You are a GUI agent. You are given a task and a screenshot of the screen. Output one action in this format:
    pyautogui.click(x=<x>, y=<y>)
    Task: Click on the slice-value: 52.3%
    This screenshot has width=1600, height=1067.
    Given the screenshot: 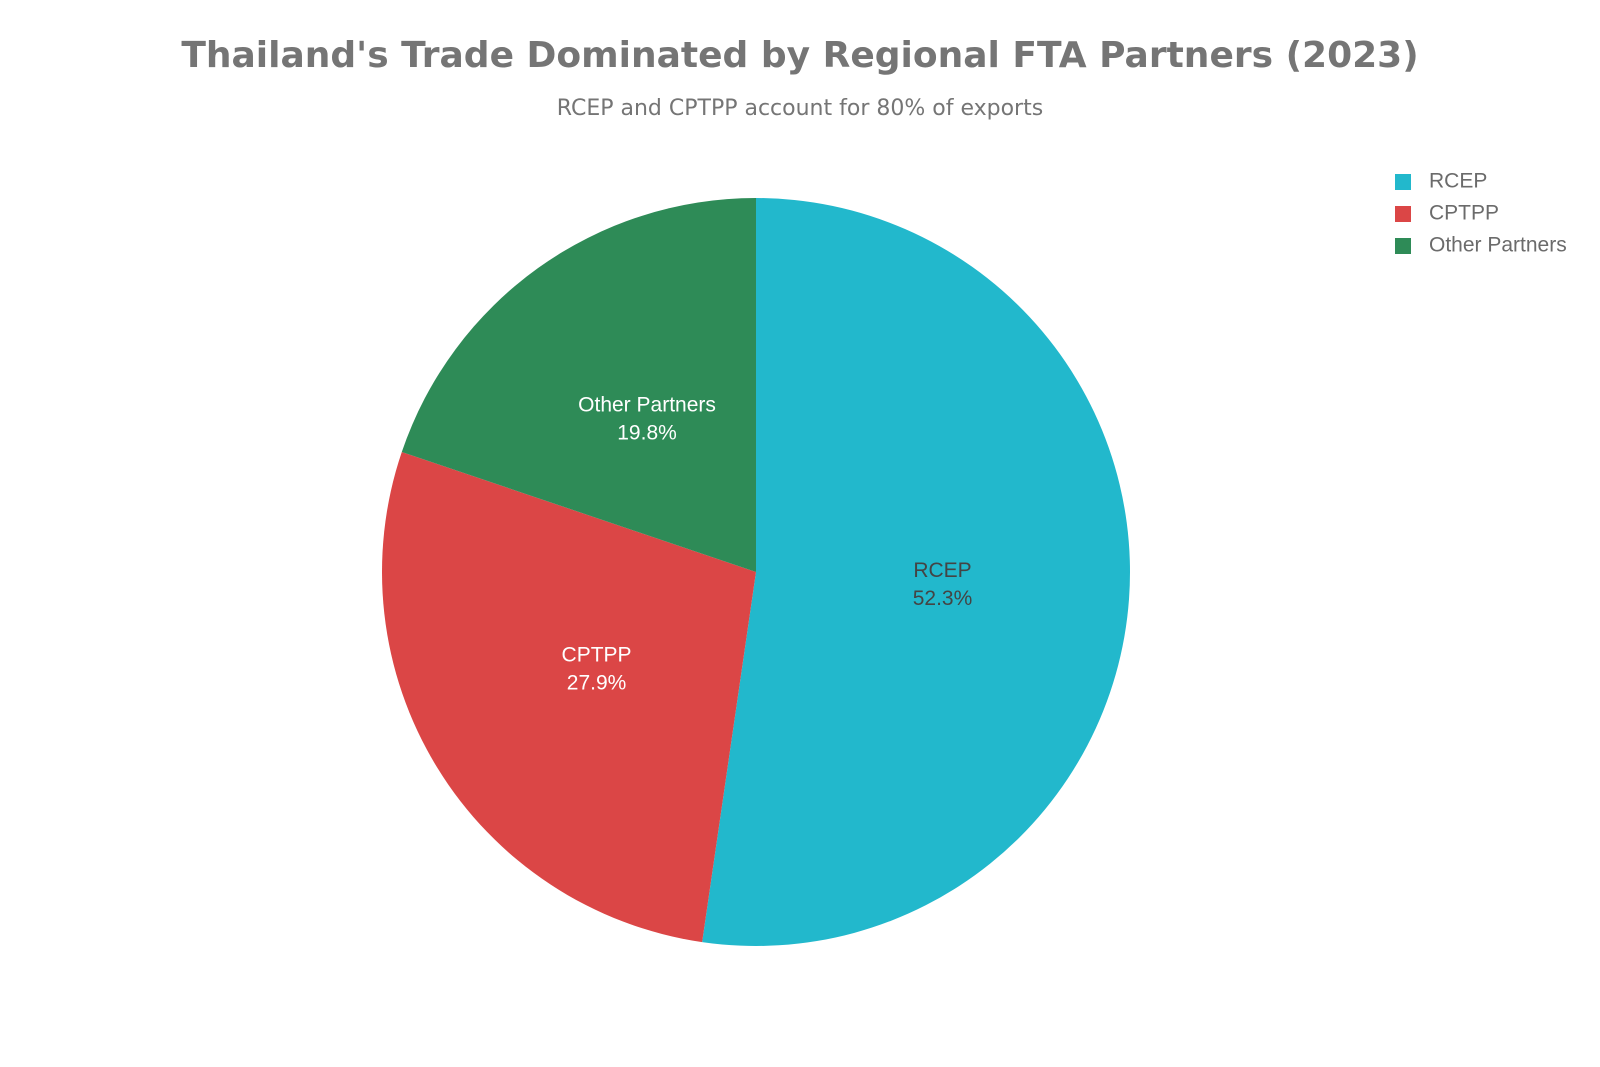 What is the action you would take?
    pyautogui.click(x=943, y=598)
    